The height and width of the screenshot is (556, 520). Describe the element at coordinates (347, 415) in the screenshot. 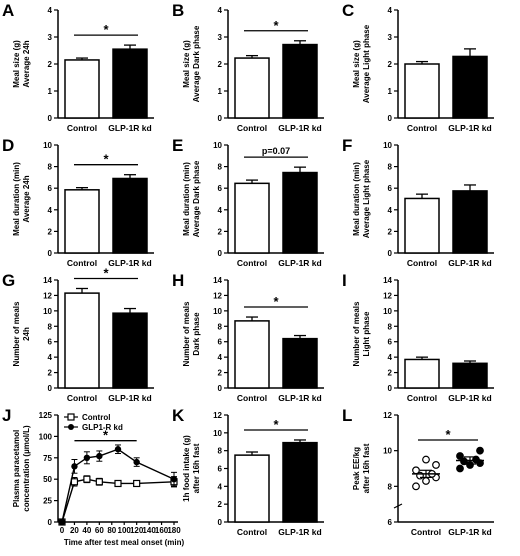

I see `panel-label: L` at that location.